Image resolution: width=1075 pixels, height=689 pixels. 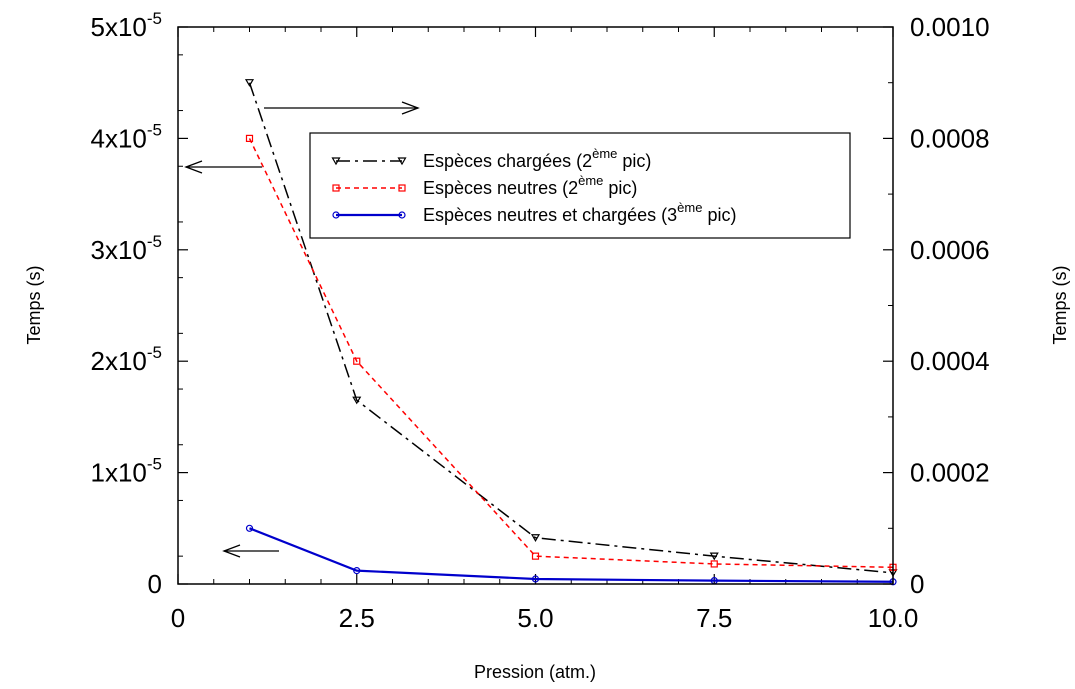 What do you see at coordinates (950, 138) in the screenshot?
I see `y-right-tick-label: 0.0008` at bounding box center [950, 138].